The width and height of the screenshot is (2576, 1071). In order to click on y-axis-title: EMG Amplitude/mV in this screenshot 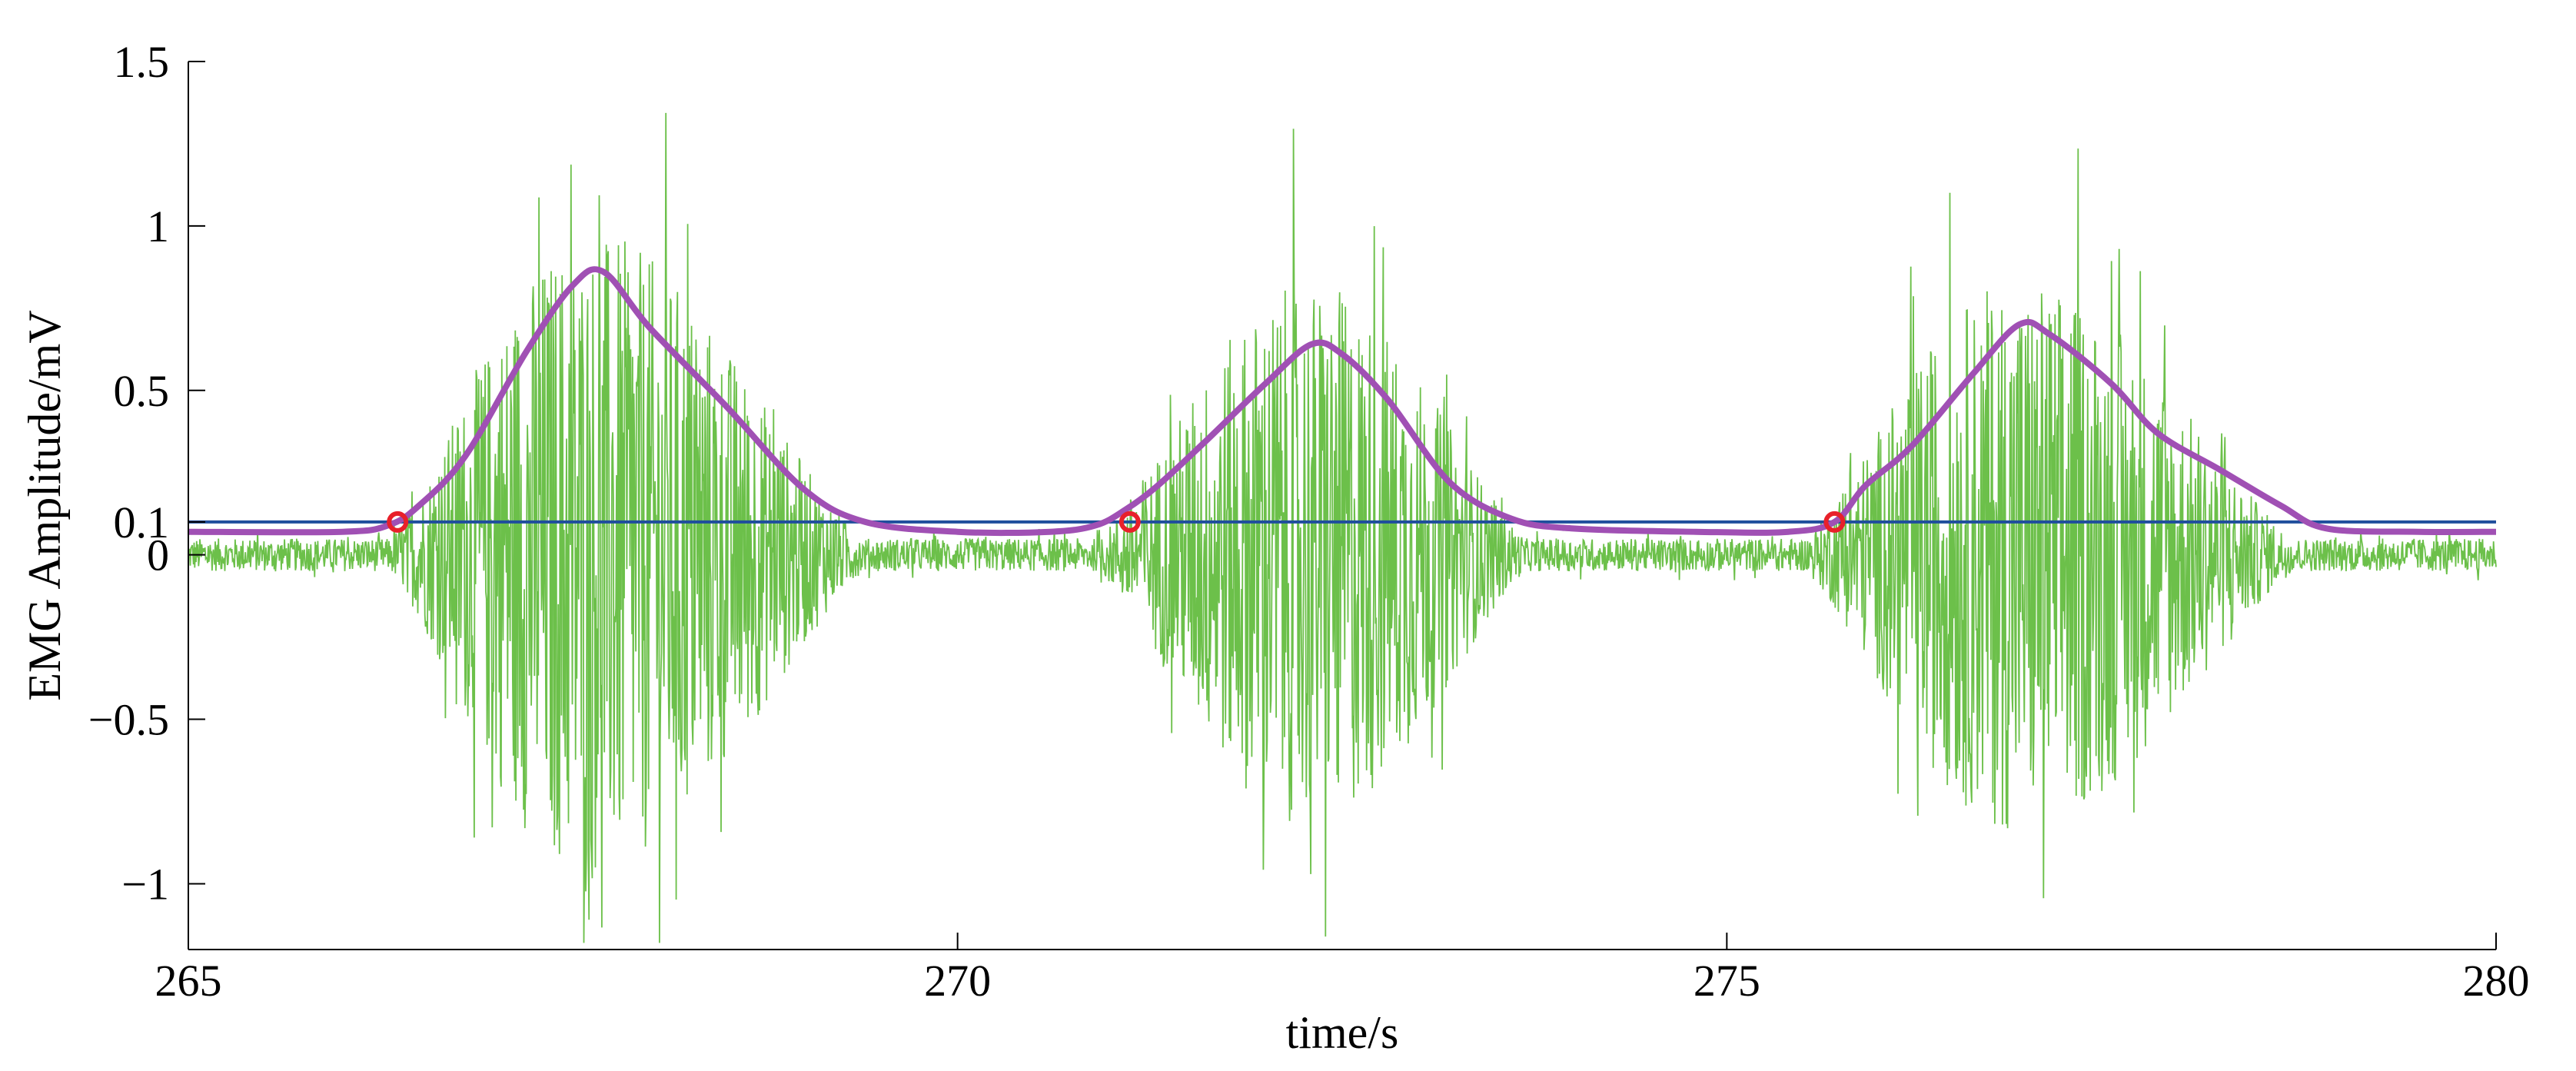, I will do `click(44, 505)`.